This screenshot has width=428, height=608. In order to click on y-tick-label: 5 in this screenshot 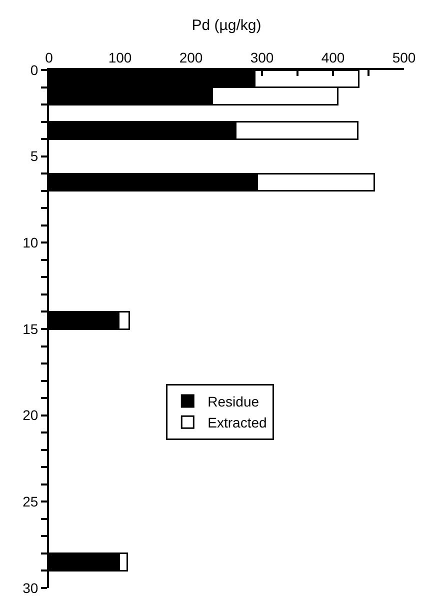, I will do `click(34, 156)`.